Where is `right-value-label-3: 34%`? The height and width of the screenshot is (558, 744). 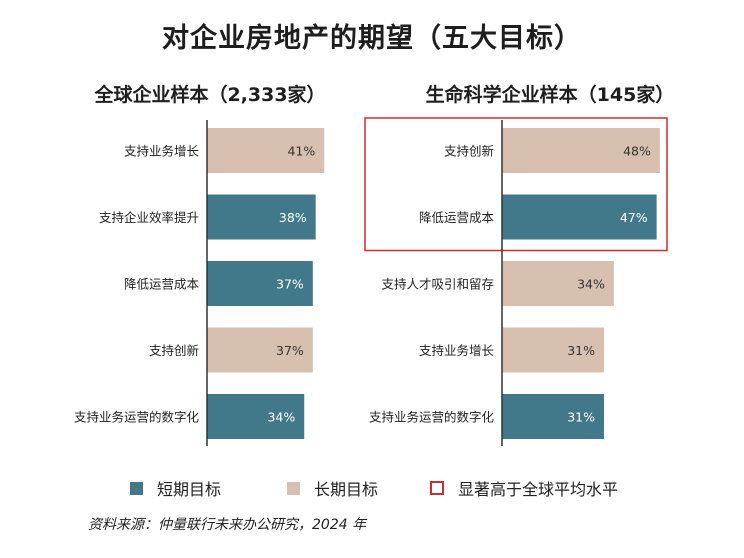
right-value-label-3: 34% is located at coordinates (591, 284).